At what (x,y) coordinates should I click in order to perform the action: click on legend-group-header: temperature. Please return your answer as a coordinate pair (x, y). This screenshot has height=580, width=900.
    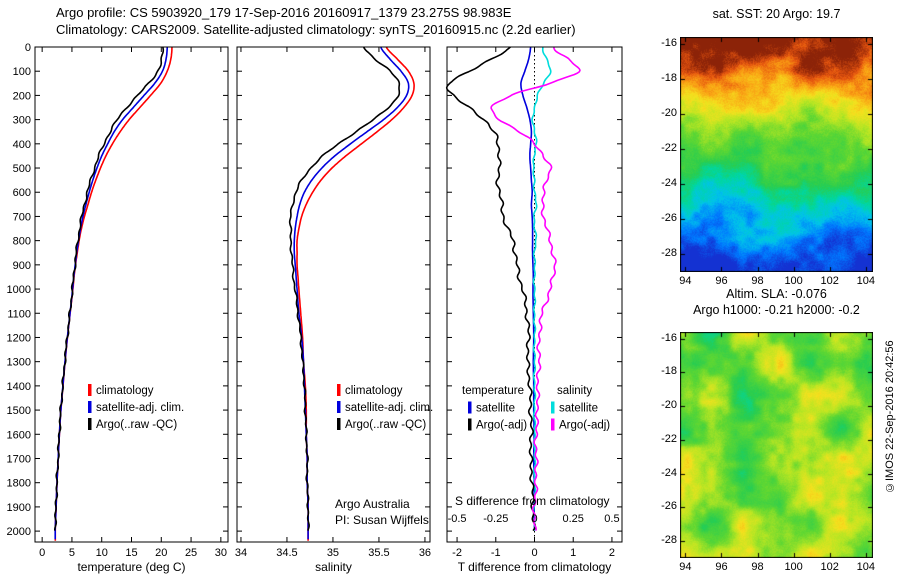
    Looking at the image, I should click on (493, 391).